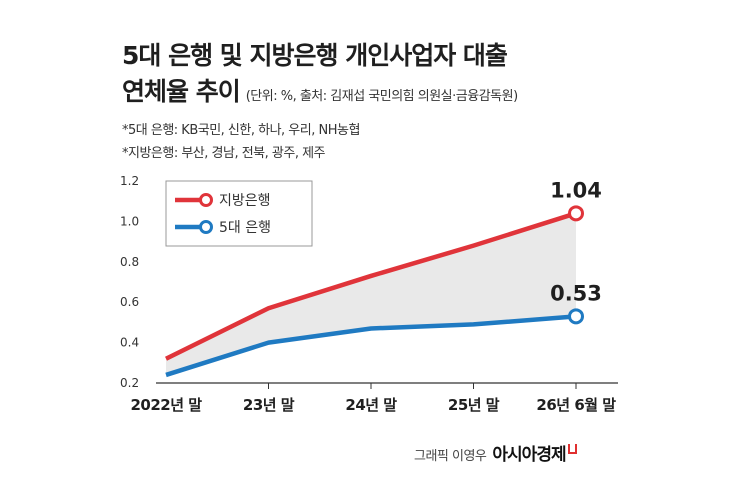 This screenshot has height=483, width=745. What do you see at coordinates (129, 302) in the screenshot?
I see `y-tick-label: 0.6` at bounding box center [129, 302].